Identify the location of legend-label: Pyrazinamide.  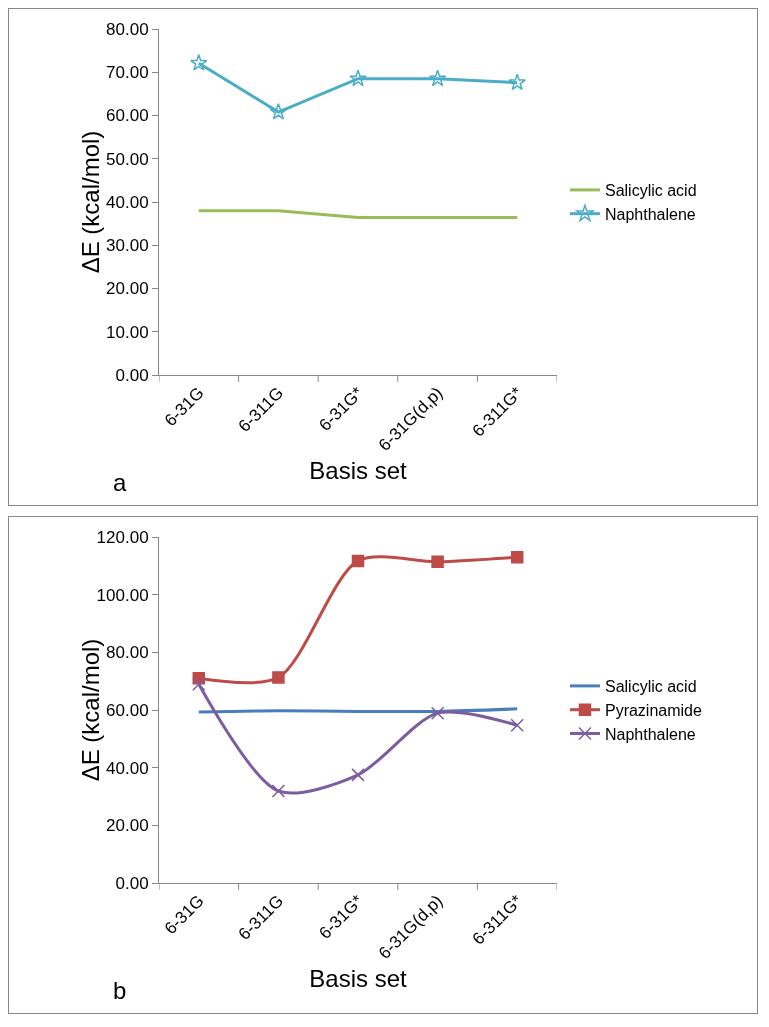
(653, 710).